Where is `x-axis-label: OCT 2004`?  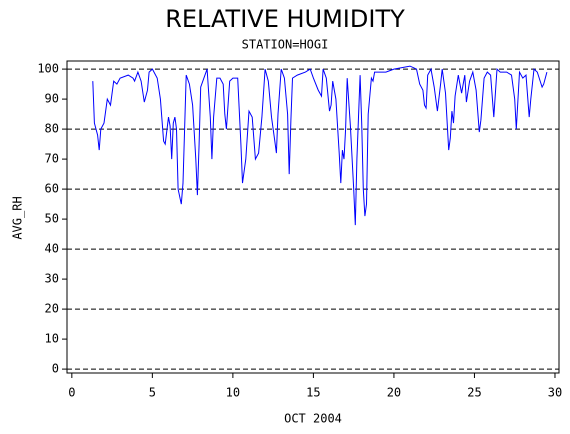 x-axis-label: OCT 2004 is located at coordinates (313, 419).